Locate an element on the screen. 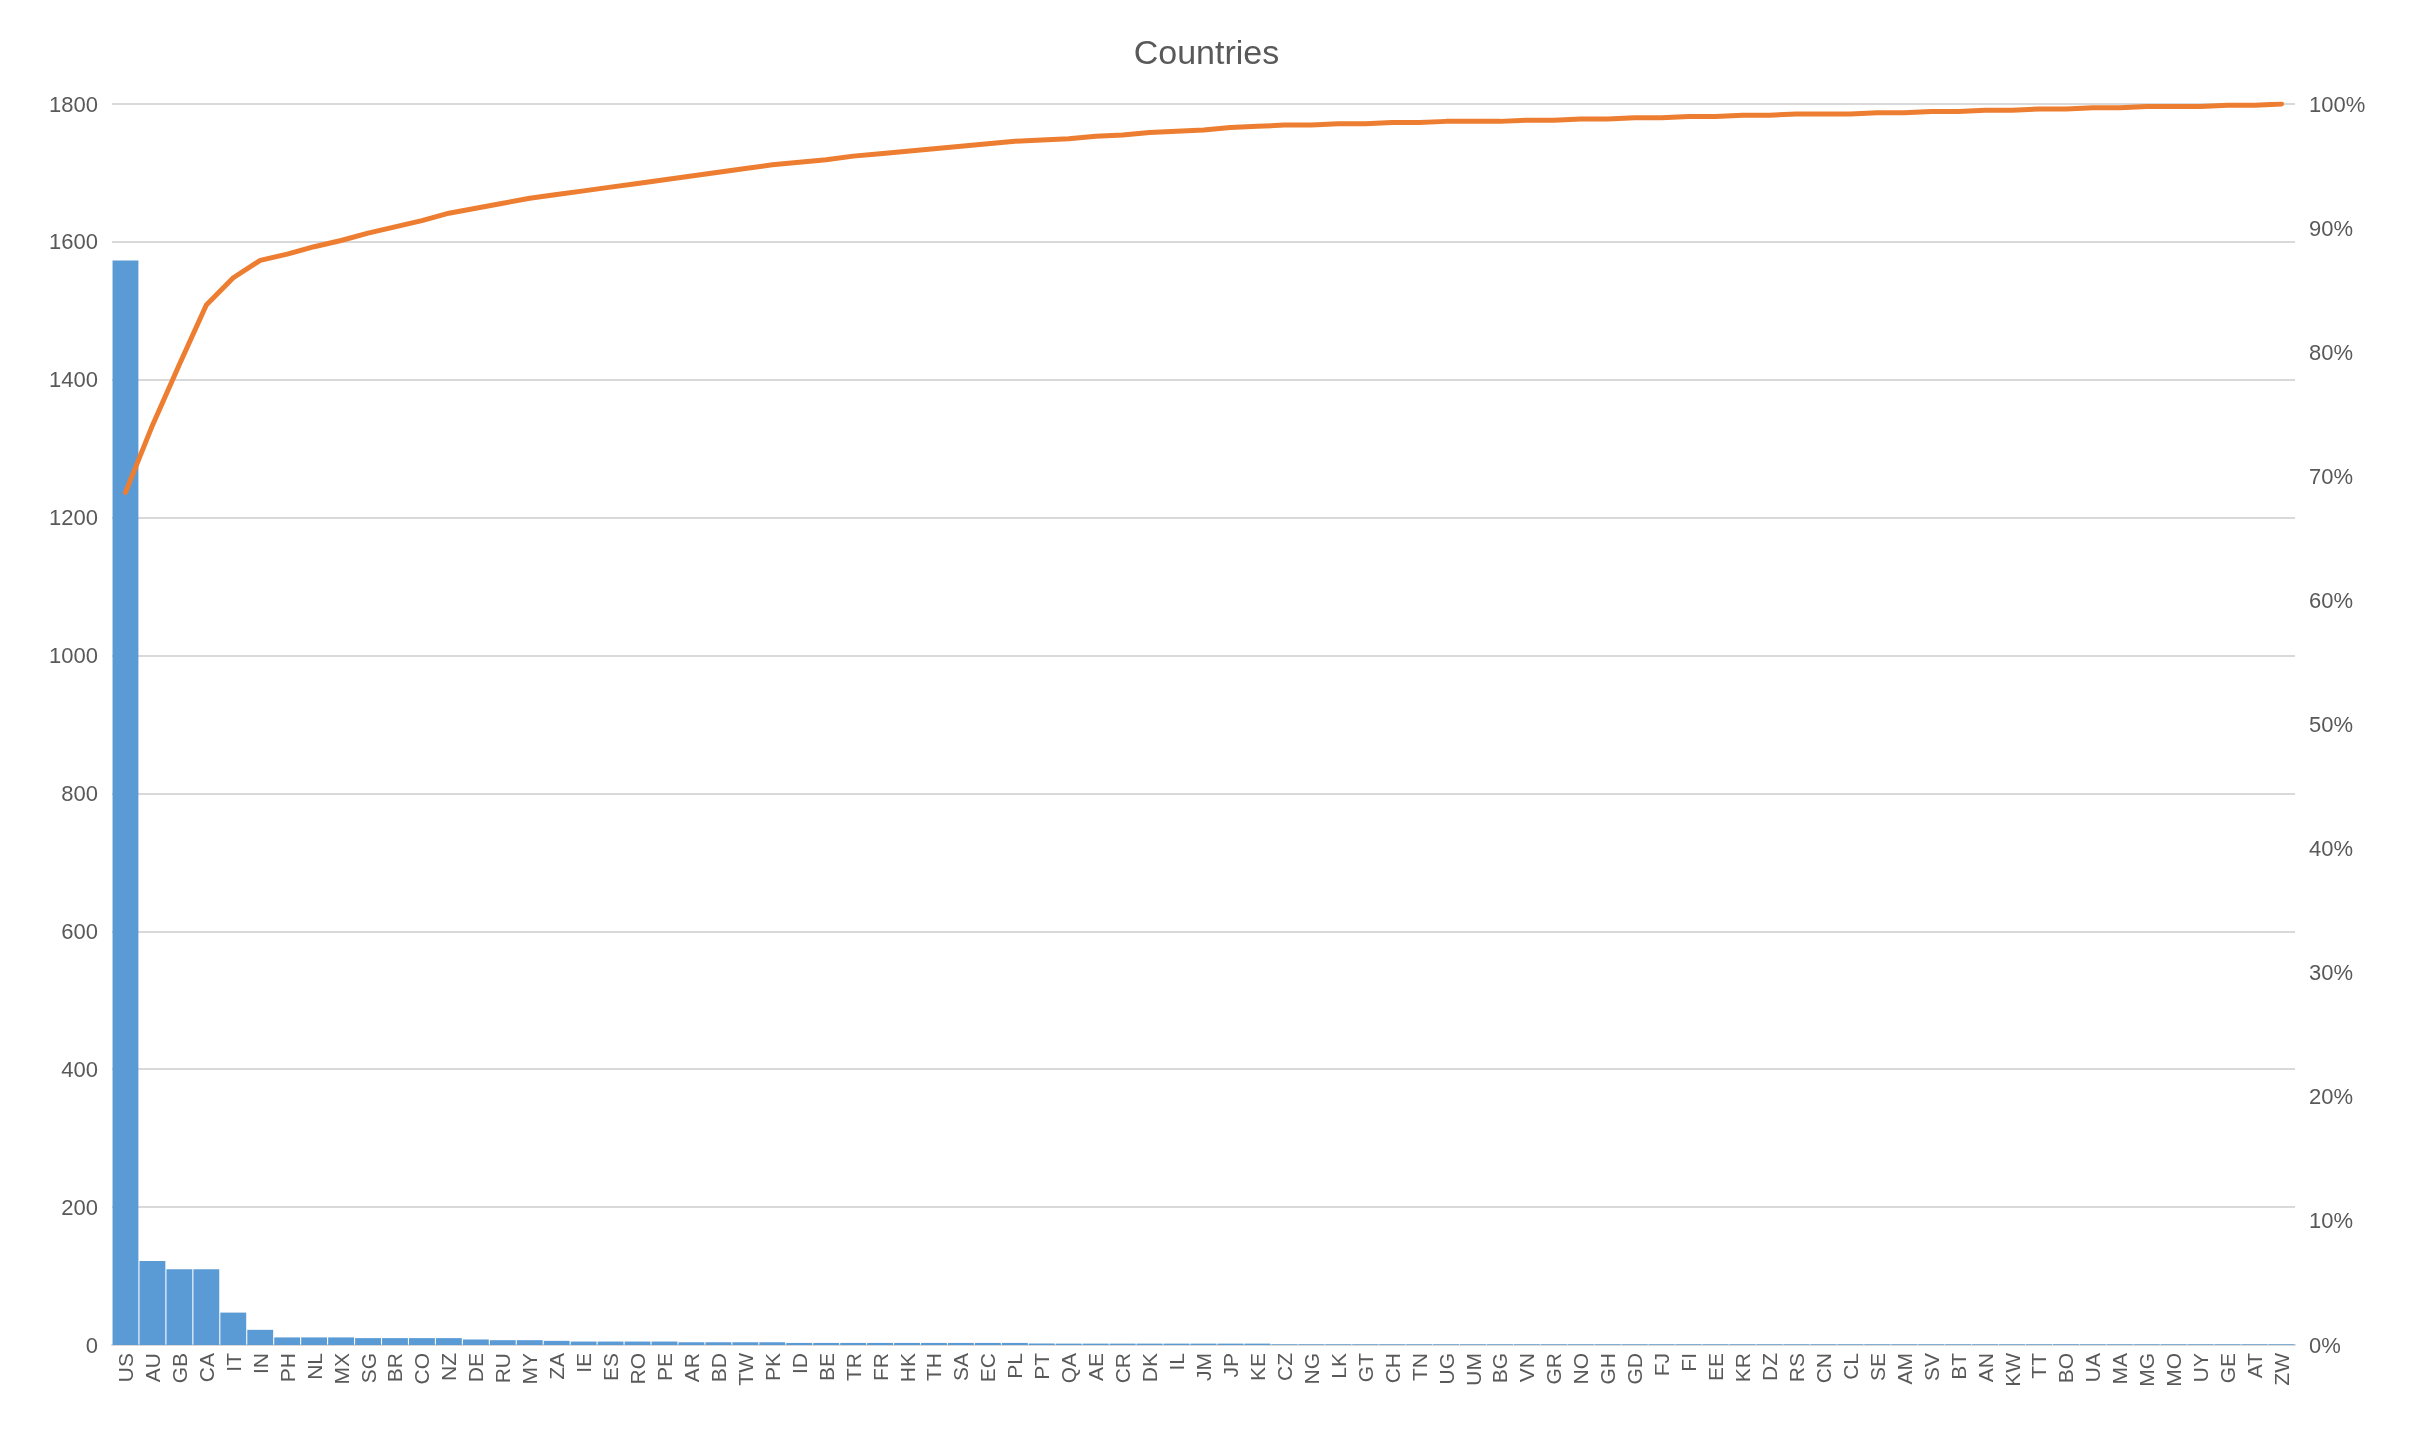  x-tick-label: PT is located at coordinates (1042, 1366).